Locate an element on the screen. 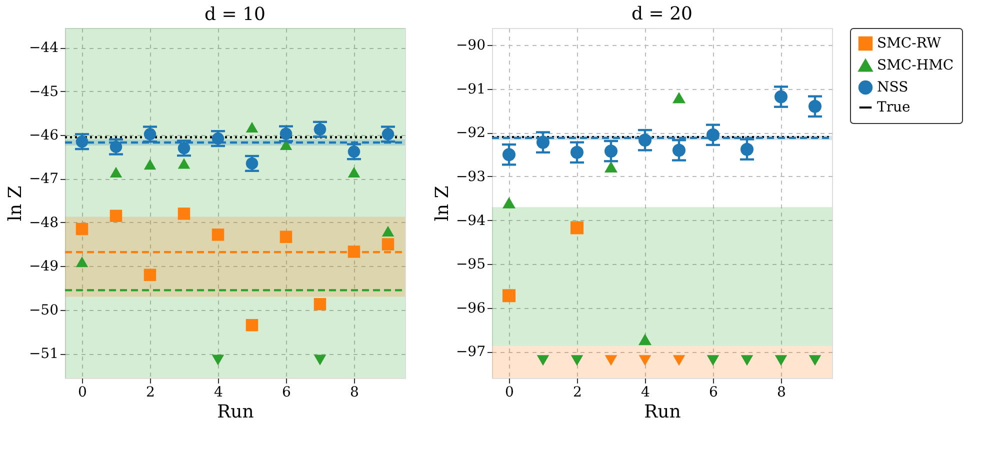 This screenshot has width=997, height=474. y-tick-label: −50 is located at coordinates (43, 310).